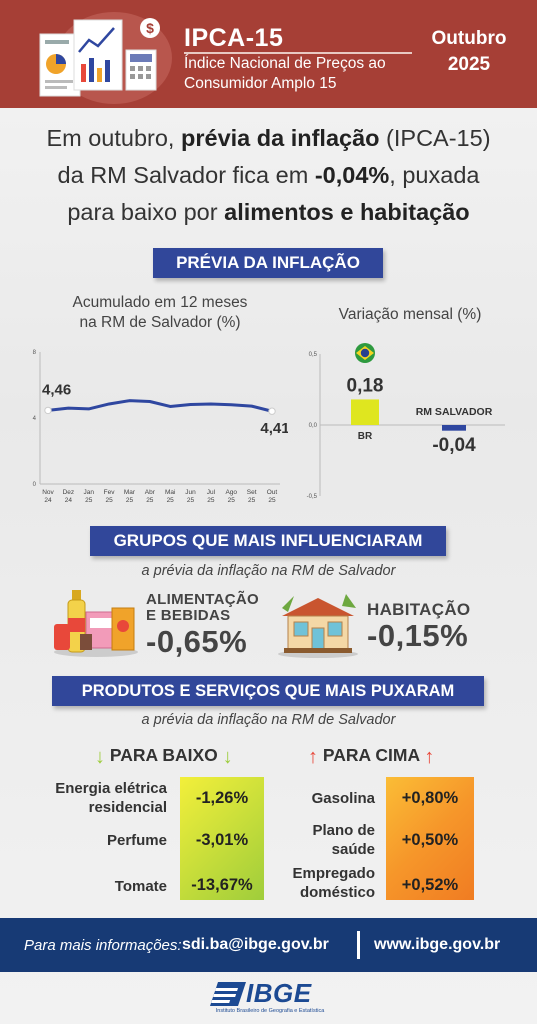 This screenshot has height=1024, width=537. I want to click on x-tick-month: Jun, so click(190, 492).